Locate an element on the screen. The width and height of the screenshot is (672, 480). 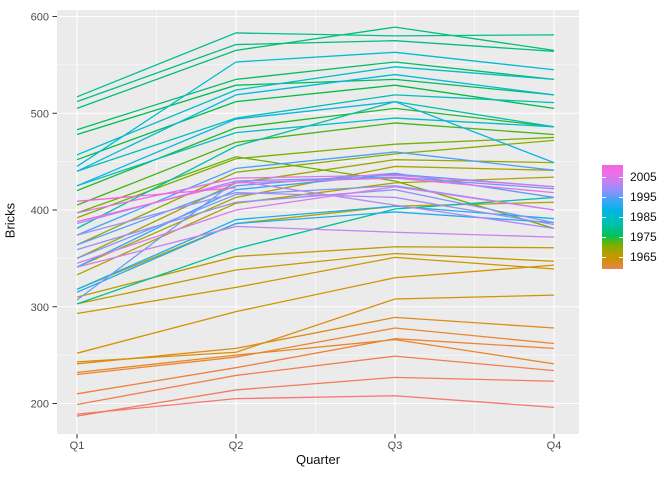
y-tick-label: 600 is located at coordinates (40, 18).